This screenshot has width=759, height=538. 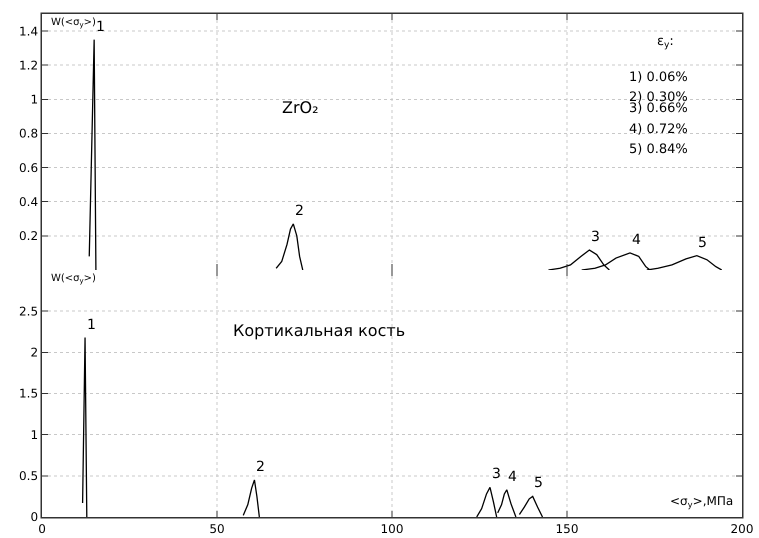 What do you see at coordinates (742, 529) in the screenshot?
I see `x-tick-label: 200` at bounding box center [742, 529].